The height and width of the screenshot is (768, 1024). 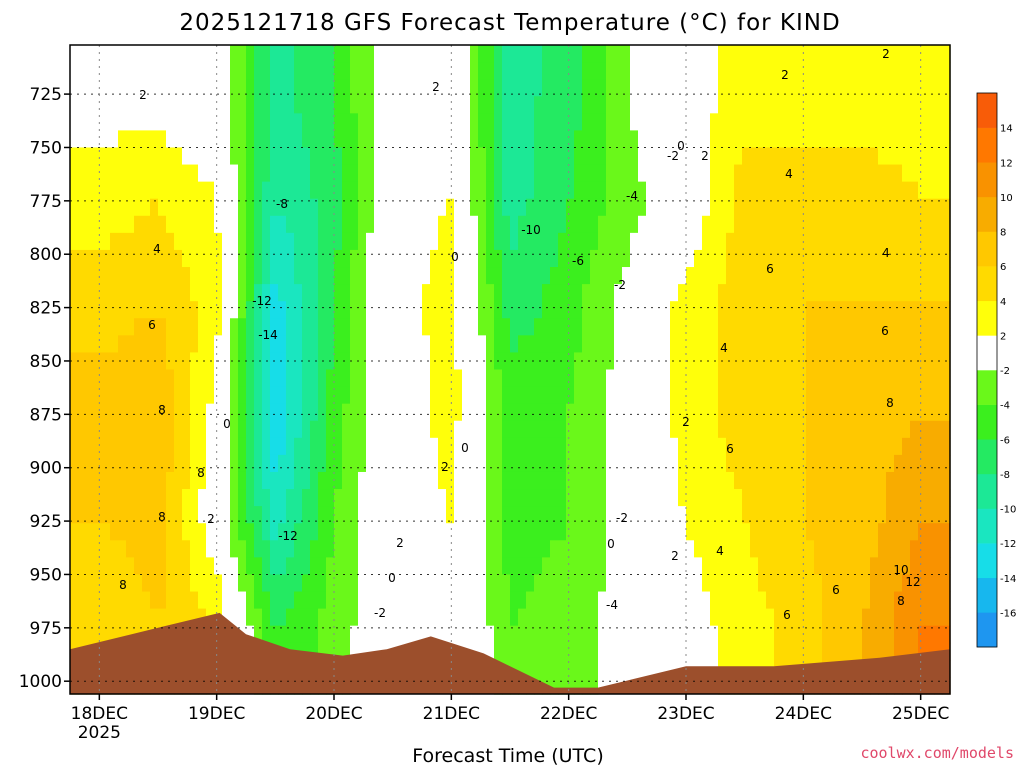 What do you see at coordinates (152, 325) in the screenshot?
I see `contour-label: 6` at bounding box center [152, 325].